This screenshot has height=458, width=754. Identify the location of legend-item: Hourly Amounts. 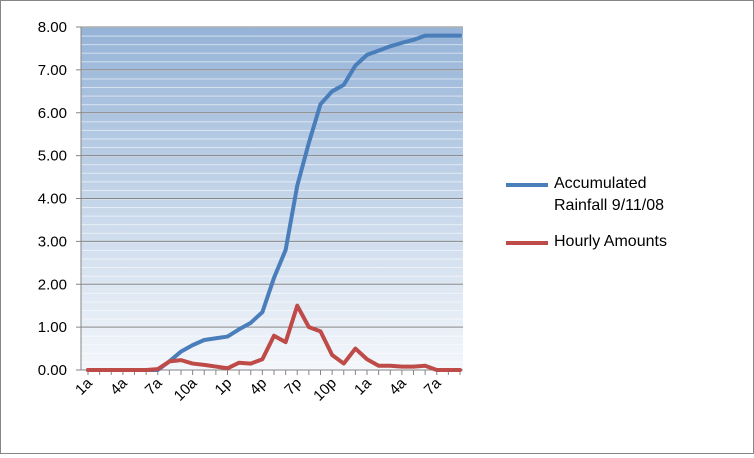
(626, 242).